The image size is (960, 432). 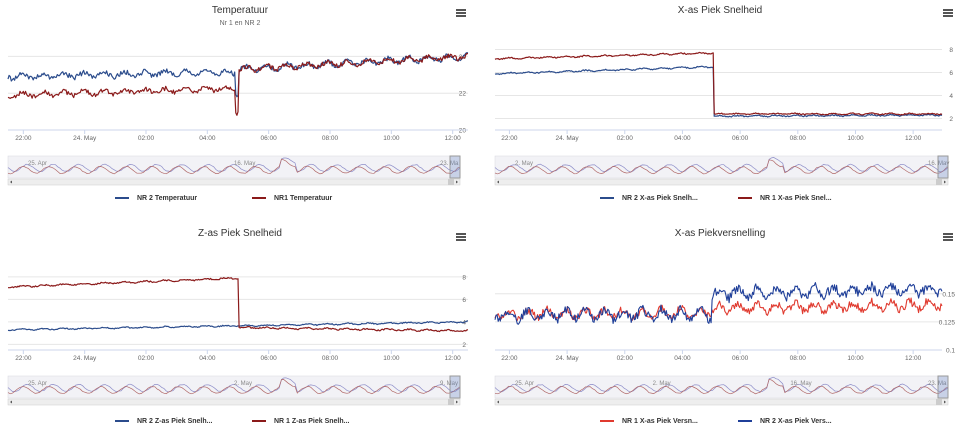 I want to click on navigator-label: 9. May, so click(x=449, y=384).